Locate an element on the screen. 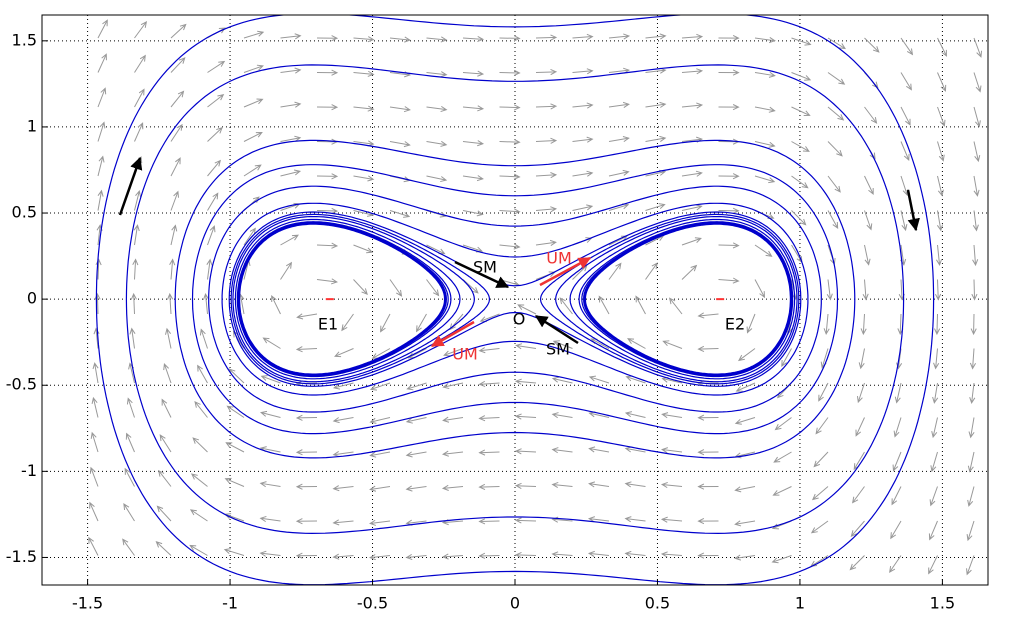 The height and width of the screenshot is (619, 1033). x-tick-label: -1 is located at coordinates (230, 603).